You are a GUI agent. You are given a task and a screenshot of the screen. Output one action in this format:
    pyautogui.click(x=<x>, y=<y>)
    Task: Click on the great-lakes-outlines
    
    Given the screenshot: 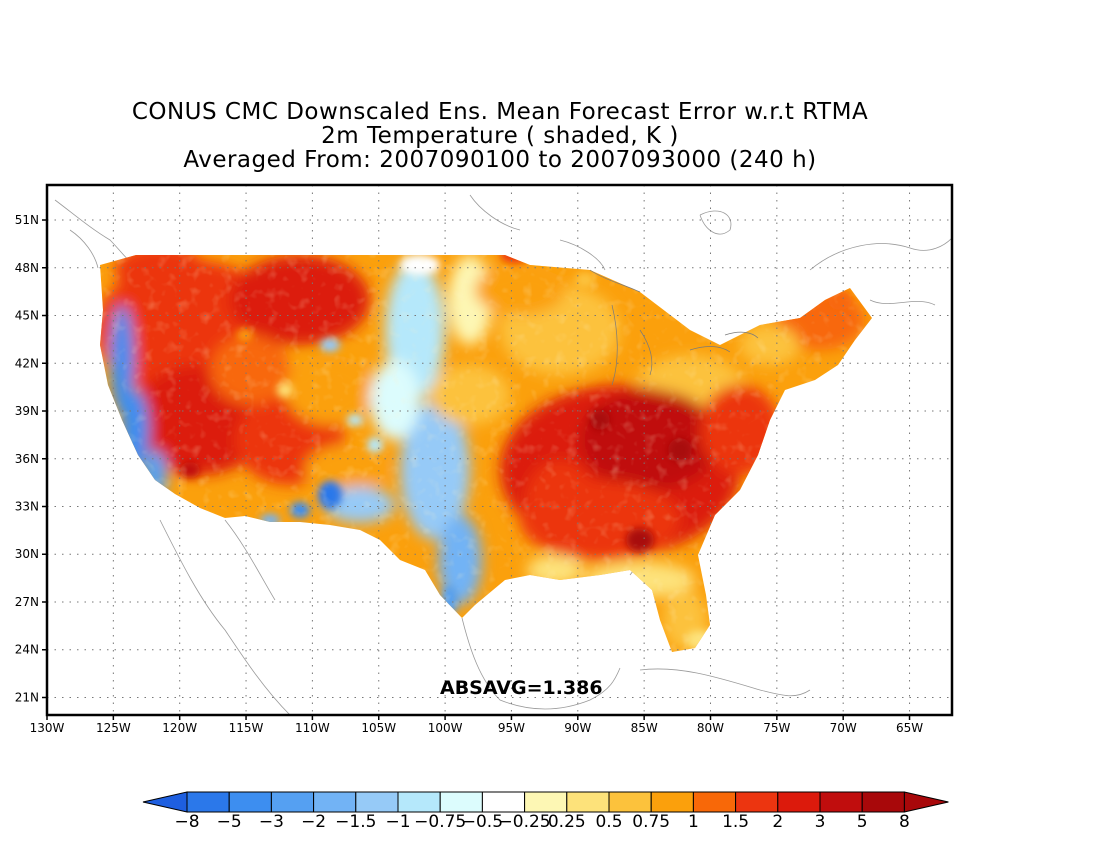 What is the action you would take?
    pyautogui.click(x=674, y=327)
    